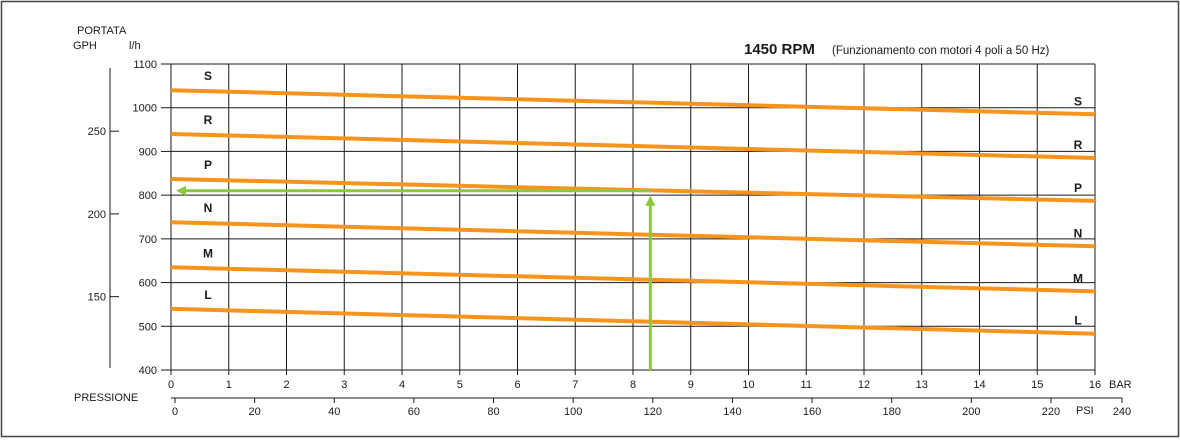 This screenshot has height=443, width=1180. What do you see at coordinates (806, 385) in the screenshot?
I see `bar-tick-label: 11` at bounding box center [806, 385].